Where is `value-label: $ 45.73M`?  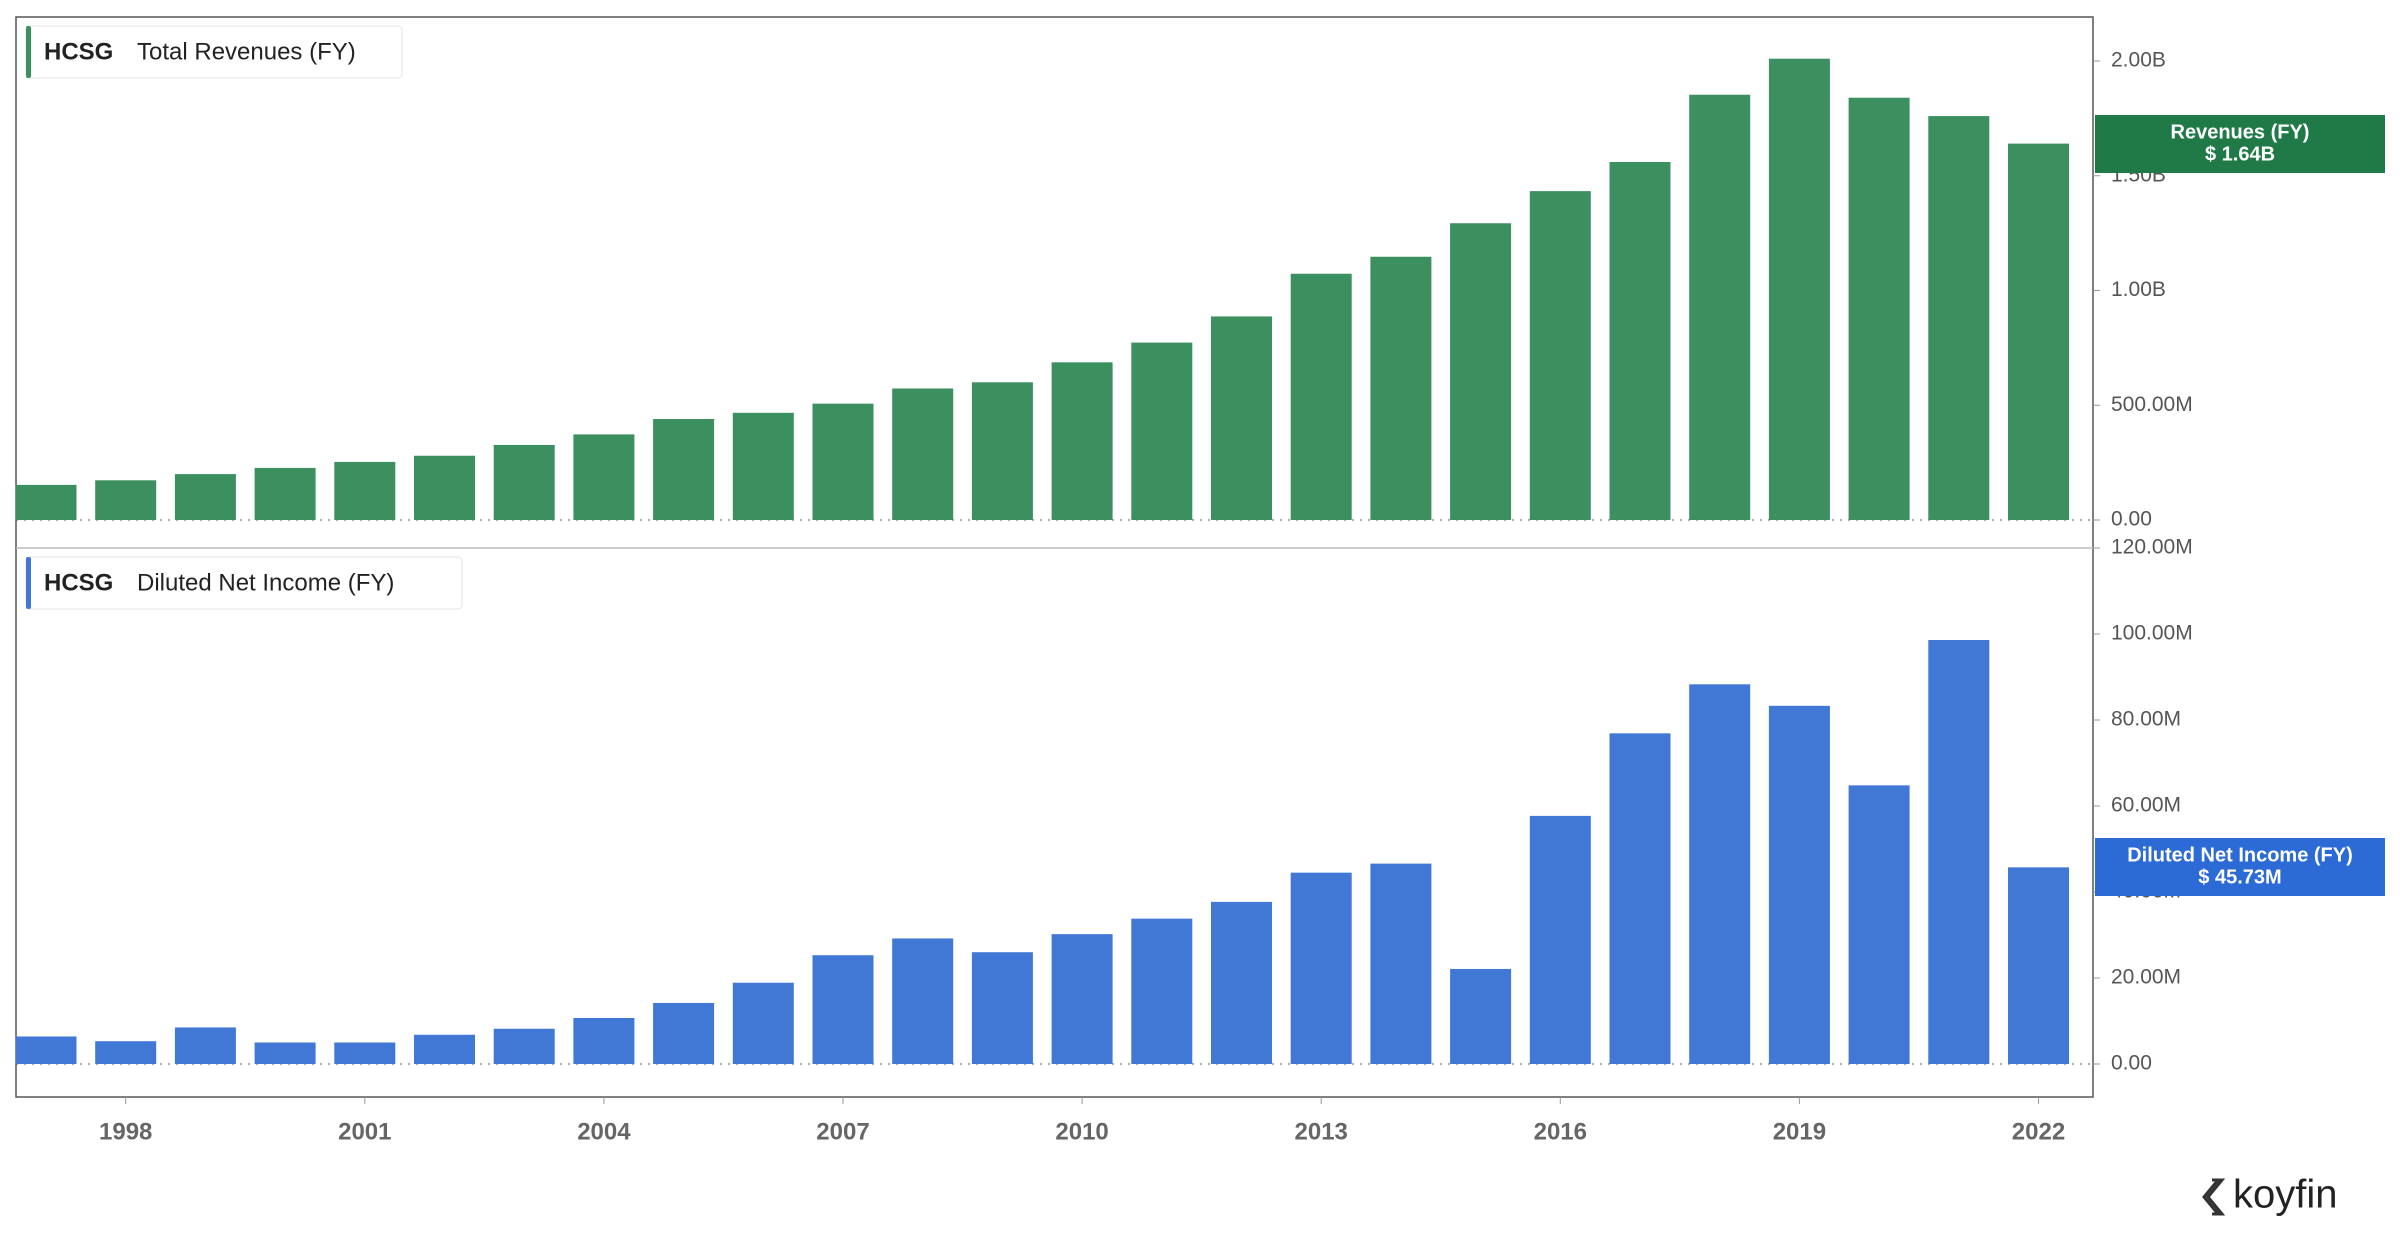 value-label: $ 45.73M is located at coordinates (2239, 877).